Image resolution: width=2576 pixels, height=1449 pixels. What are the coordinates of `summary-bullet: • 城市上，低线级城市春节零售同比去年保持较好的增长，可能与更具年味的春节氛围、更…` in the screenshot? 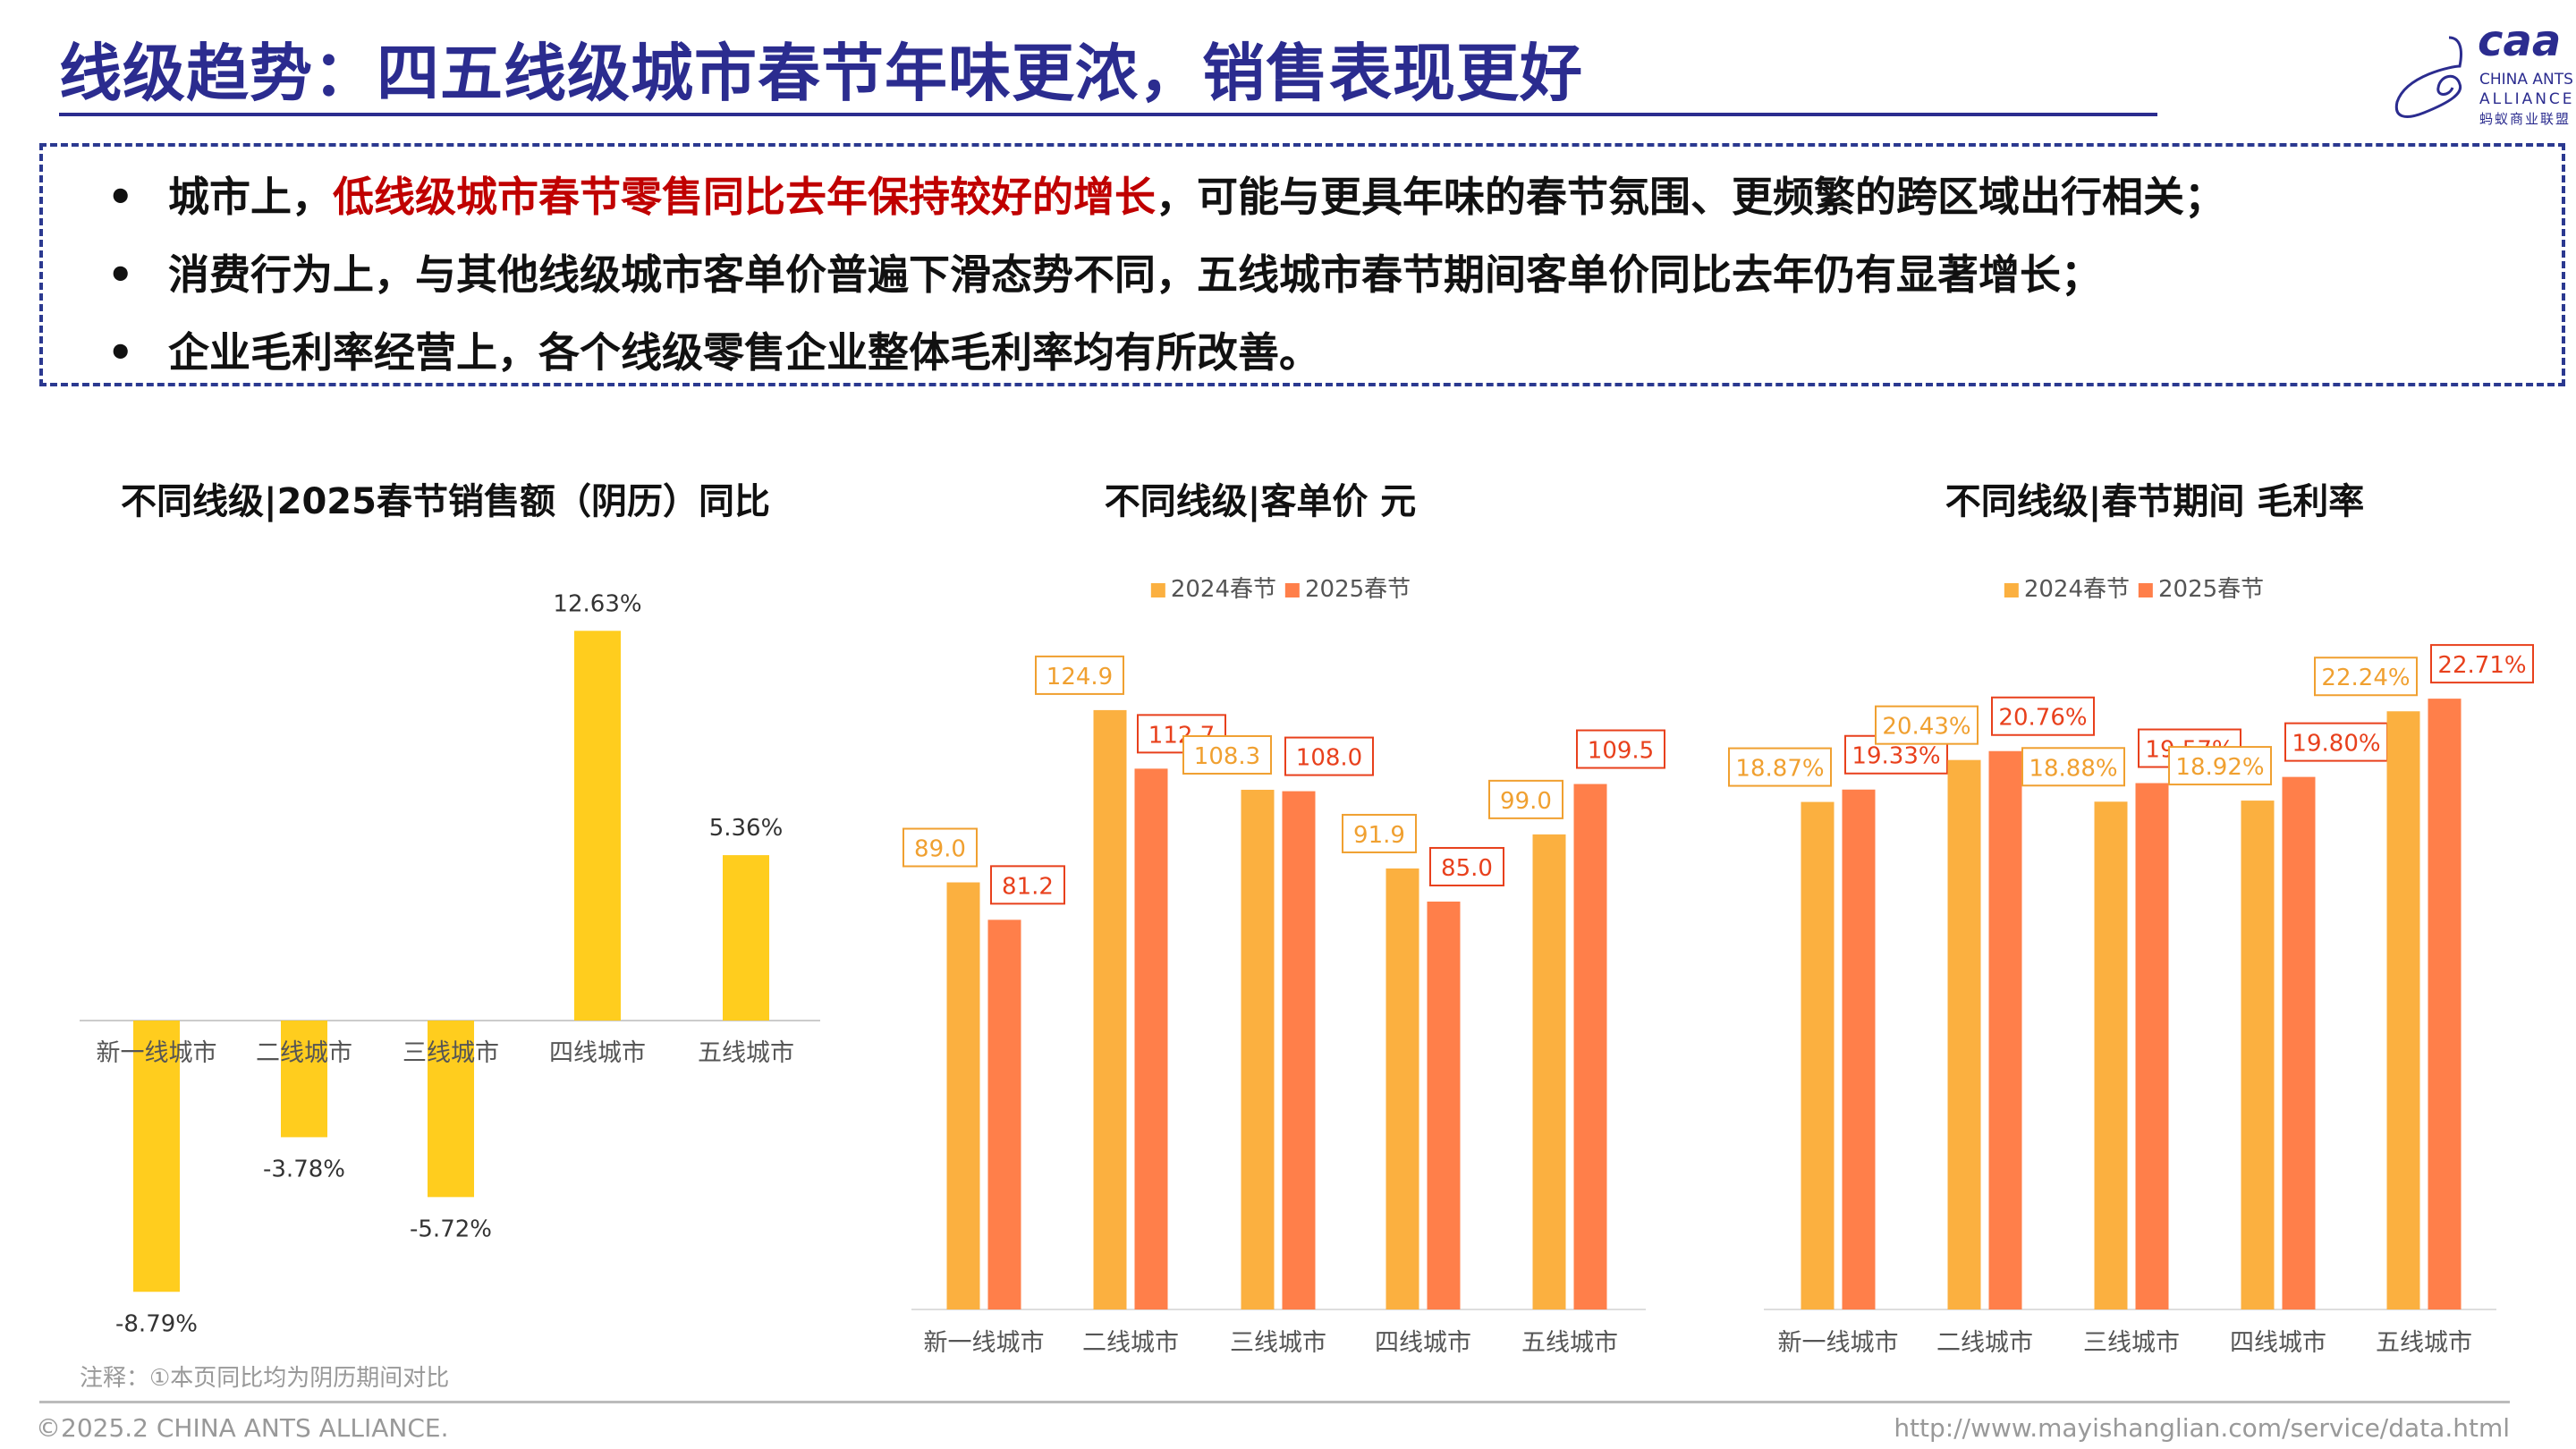 It's located at (1166, 197).